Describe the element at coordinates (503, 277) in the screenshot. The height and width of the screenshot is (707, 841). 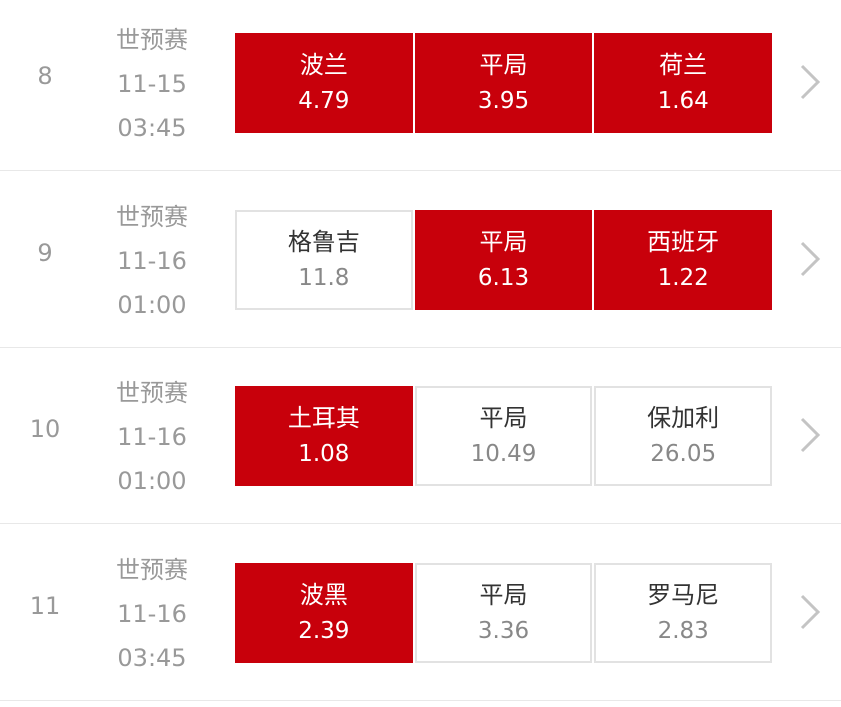
I see `option-odds: 6.13` at that location.